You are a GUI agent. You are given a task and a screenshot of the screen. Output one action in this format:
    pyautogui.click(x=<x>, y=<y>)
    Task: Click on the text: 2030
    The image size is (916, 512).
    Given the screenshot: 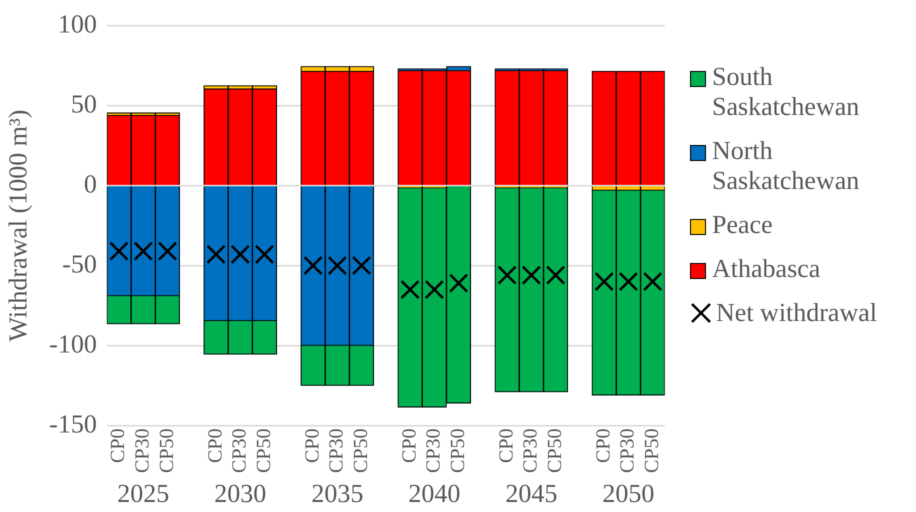 What is the action you would take?
    pyautogui.click(x=240, y=493)
    